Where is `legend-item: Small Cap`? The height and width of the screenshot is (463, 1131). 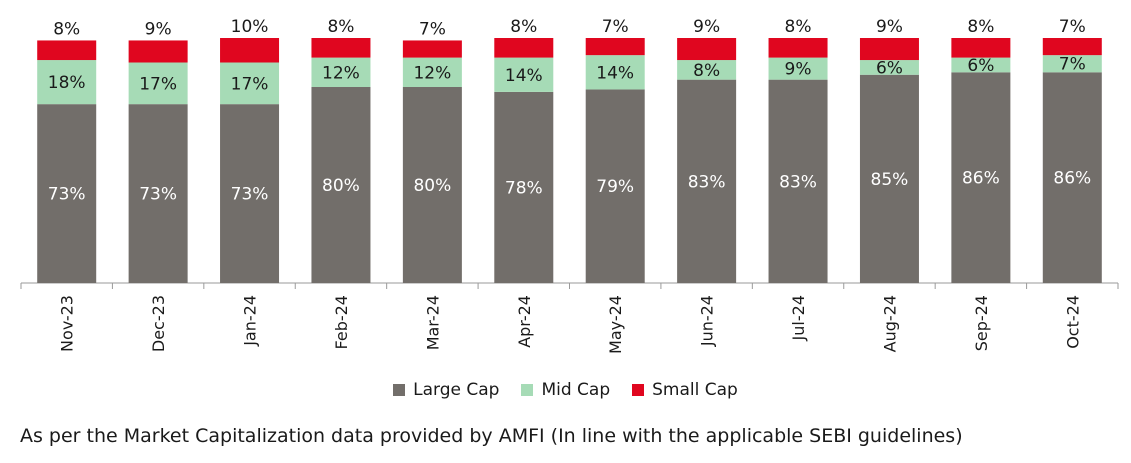 legend-item: Small Cap is located at coordinates (685, 390).